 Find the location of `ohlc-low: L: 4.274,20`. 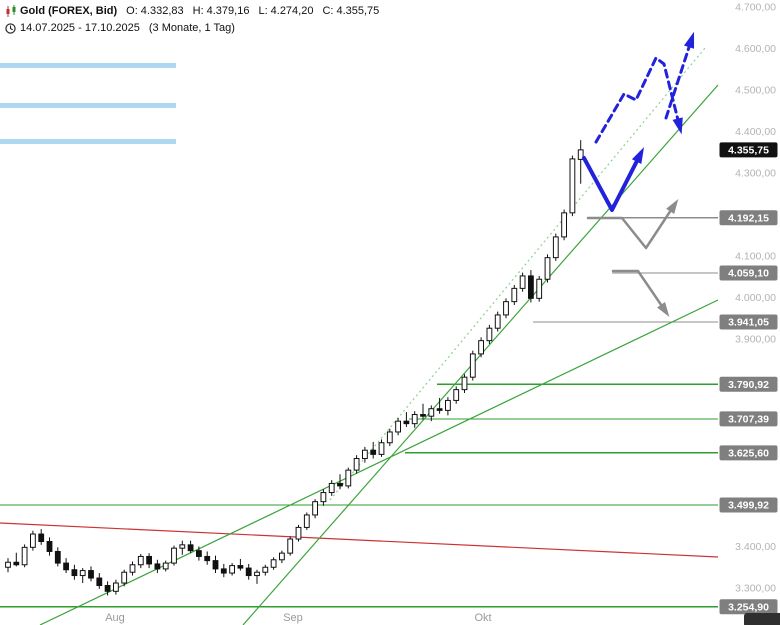

ohlc-low: L: 4.274,20 is located at coordinates (286, 11).